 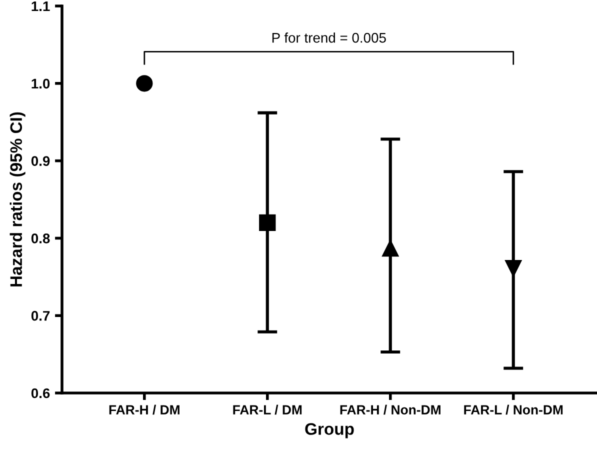 I want to click on x-tick-label: FAR-L / DM, so click(x=267, y=409).